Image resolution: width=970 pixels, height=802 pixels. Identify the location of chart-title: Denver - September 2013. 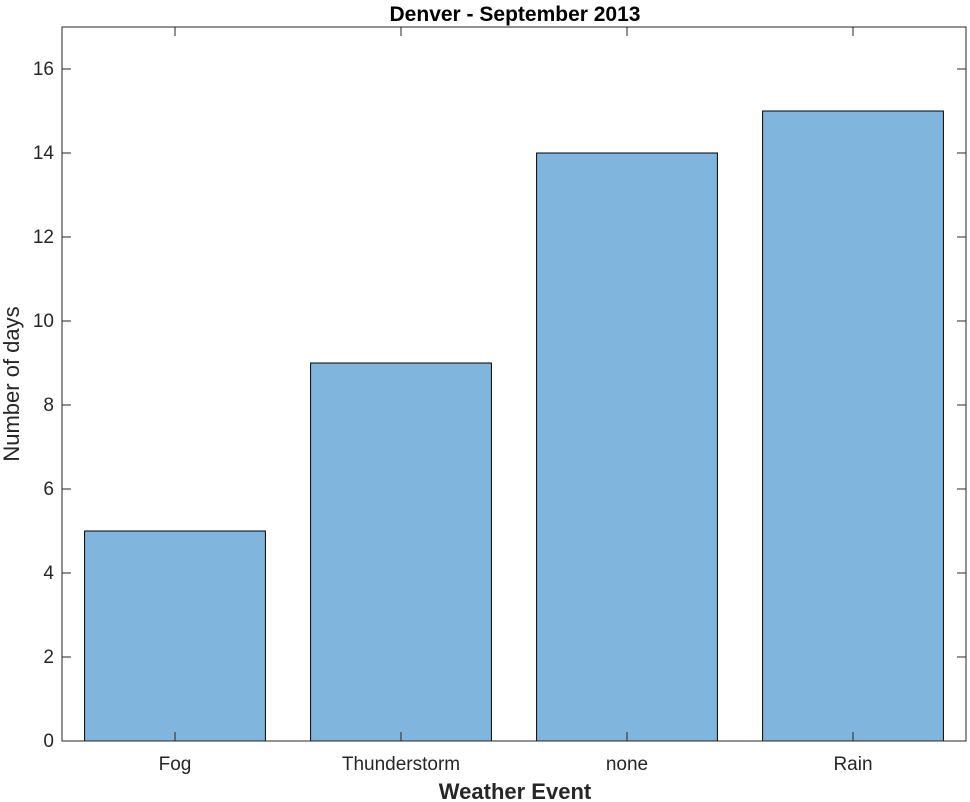
(515, 14).